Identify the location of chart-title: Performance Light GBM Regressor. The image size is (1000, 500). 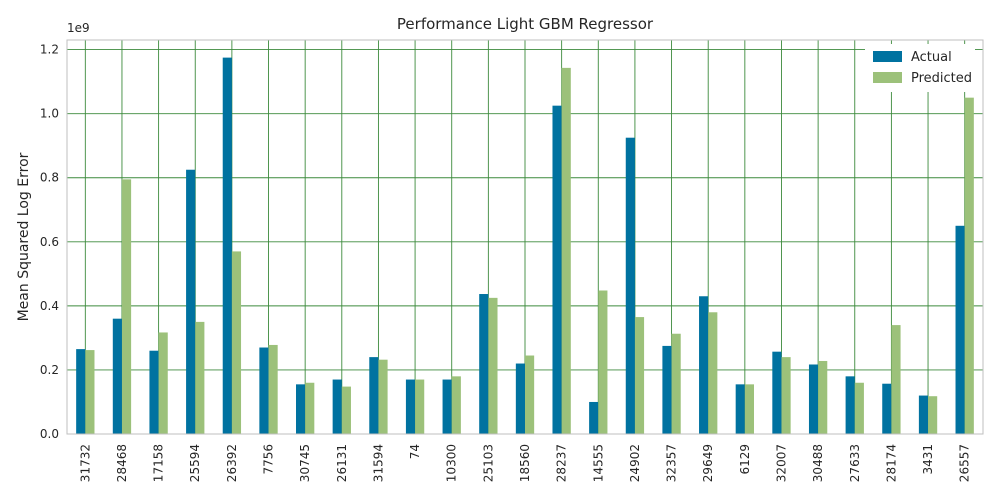
(525, 24).